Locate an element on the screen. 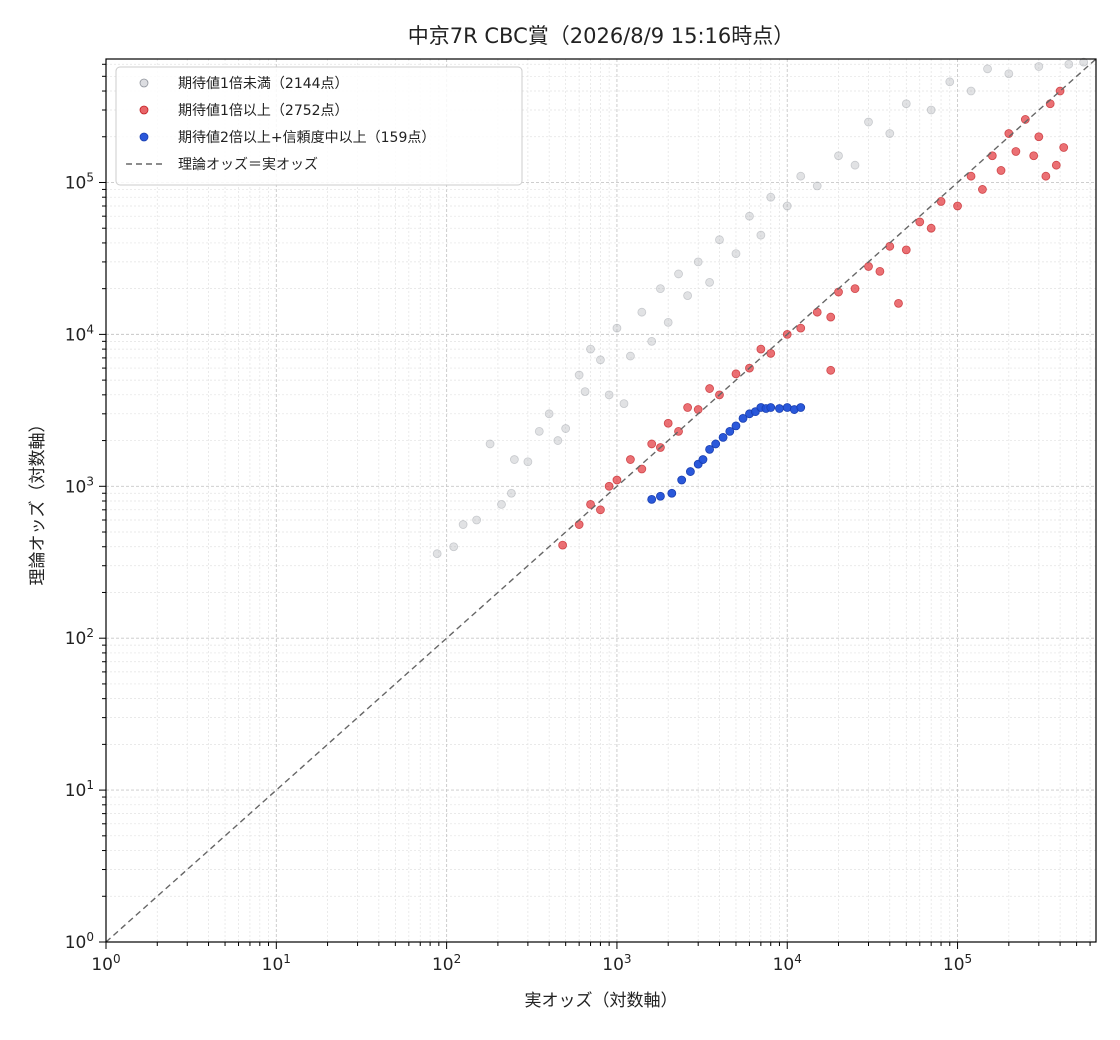 Image resolution: width=1120 pixels, height=1040 pixels. x-tick-label: 10¹ is located at coordinates (276, 963).